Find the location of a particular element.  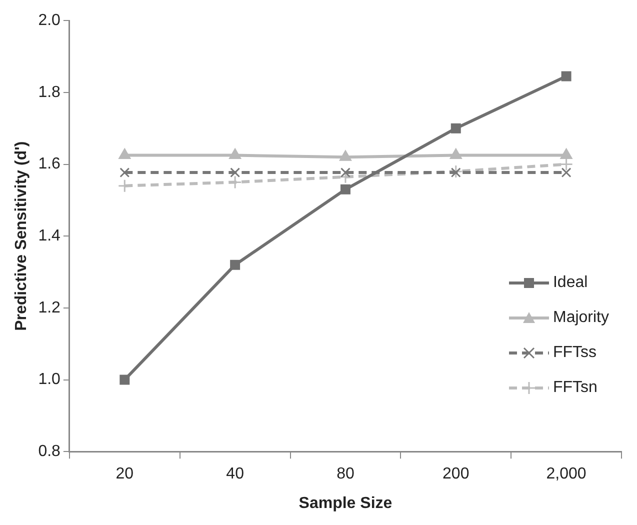

x-tick-label: 80 is located at coordinates (345, 474).